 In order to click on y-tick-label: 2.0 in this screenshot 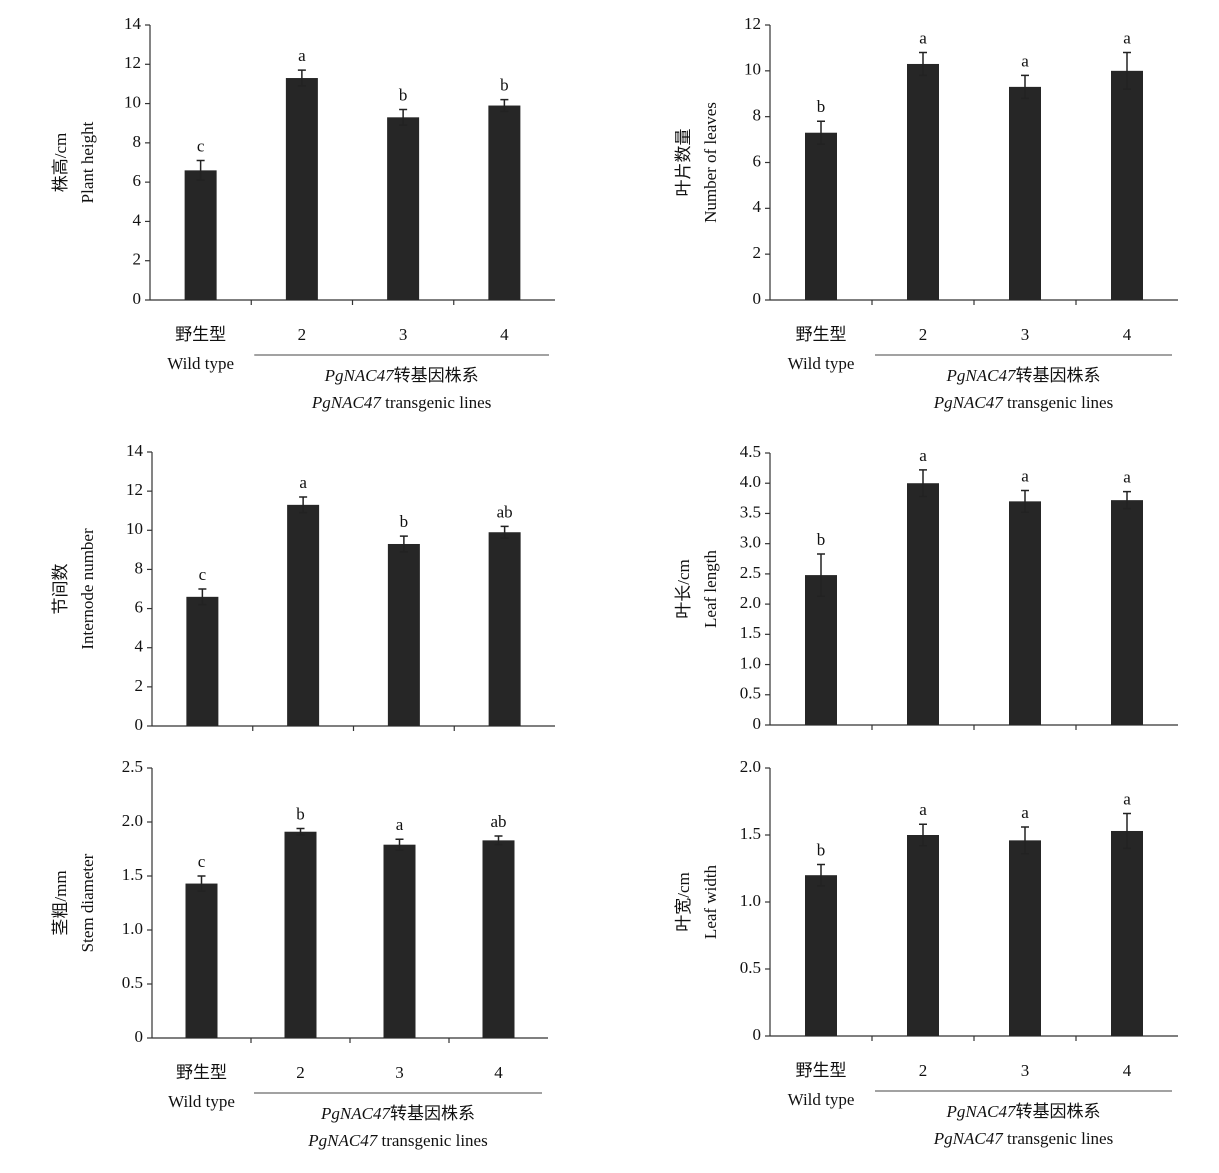, I will do `click(750, 766)`.